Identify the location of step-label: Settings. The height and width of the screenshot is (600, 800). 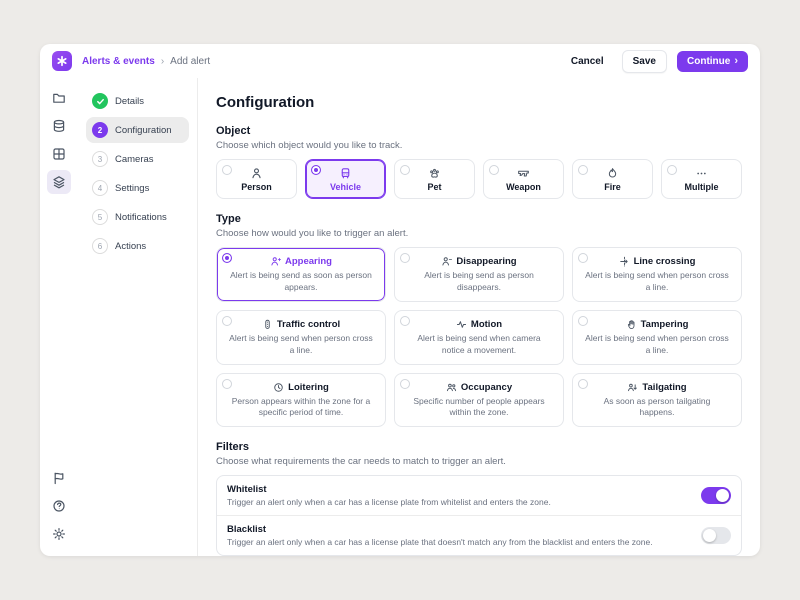
(132, 188).